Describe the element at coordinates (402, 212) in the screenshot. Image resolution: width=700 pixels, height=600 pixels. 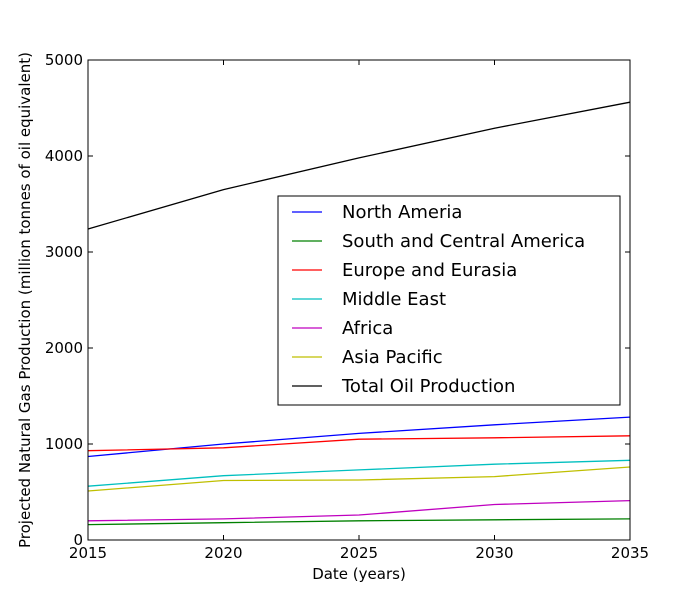
I see `legend-label-0: North Ameria` at that location.